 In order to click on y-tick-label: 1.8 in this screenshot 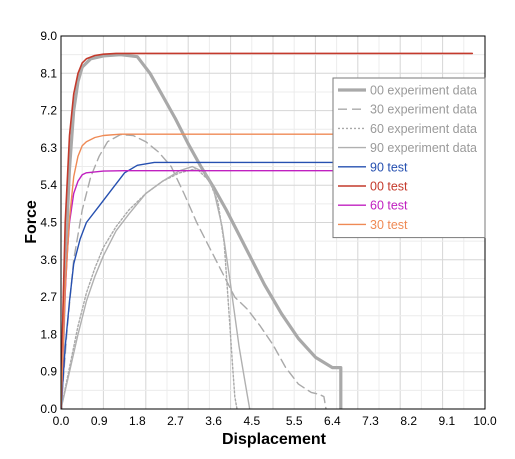, I will do `click(48, 334)`.